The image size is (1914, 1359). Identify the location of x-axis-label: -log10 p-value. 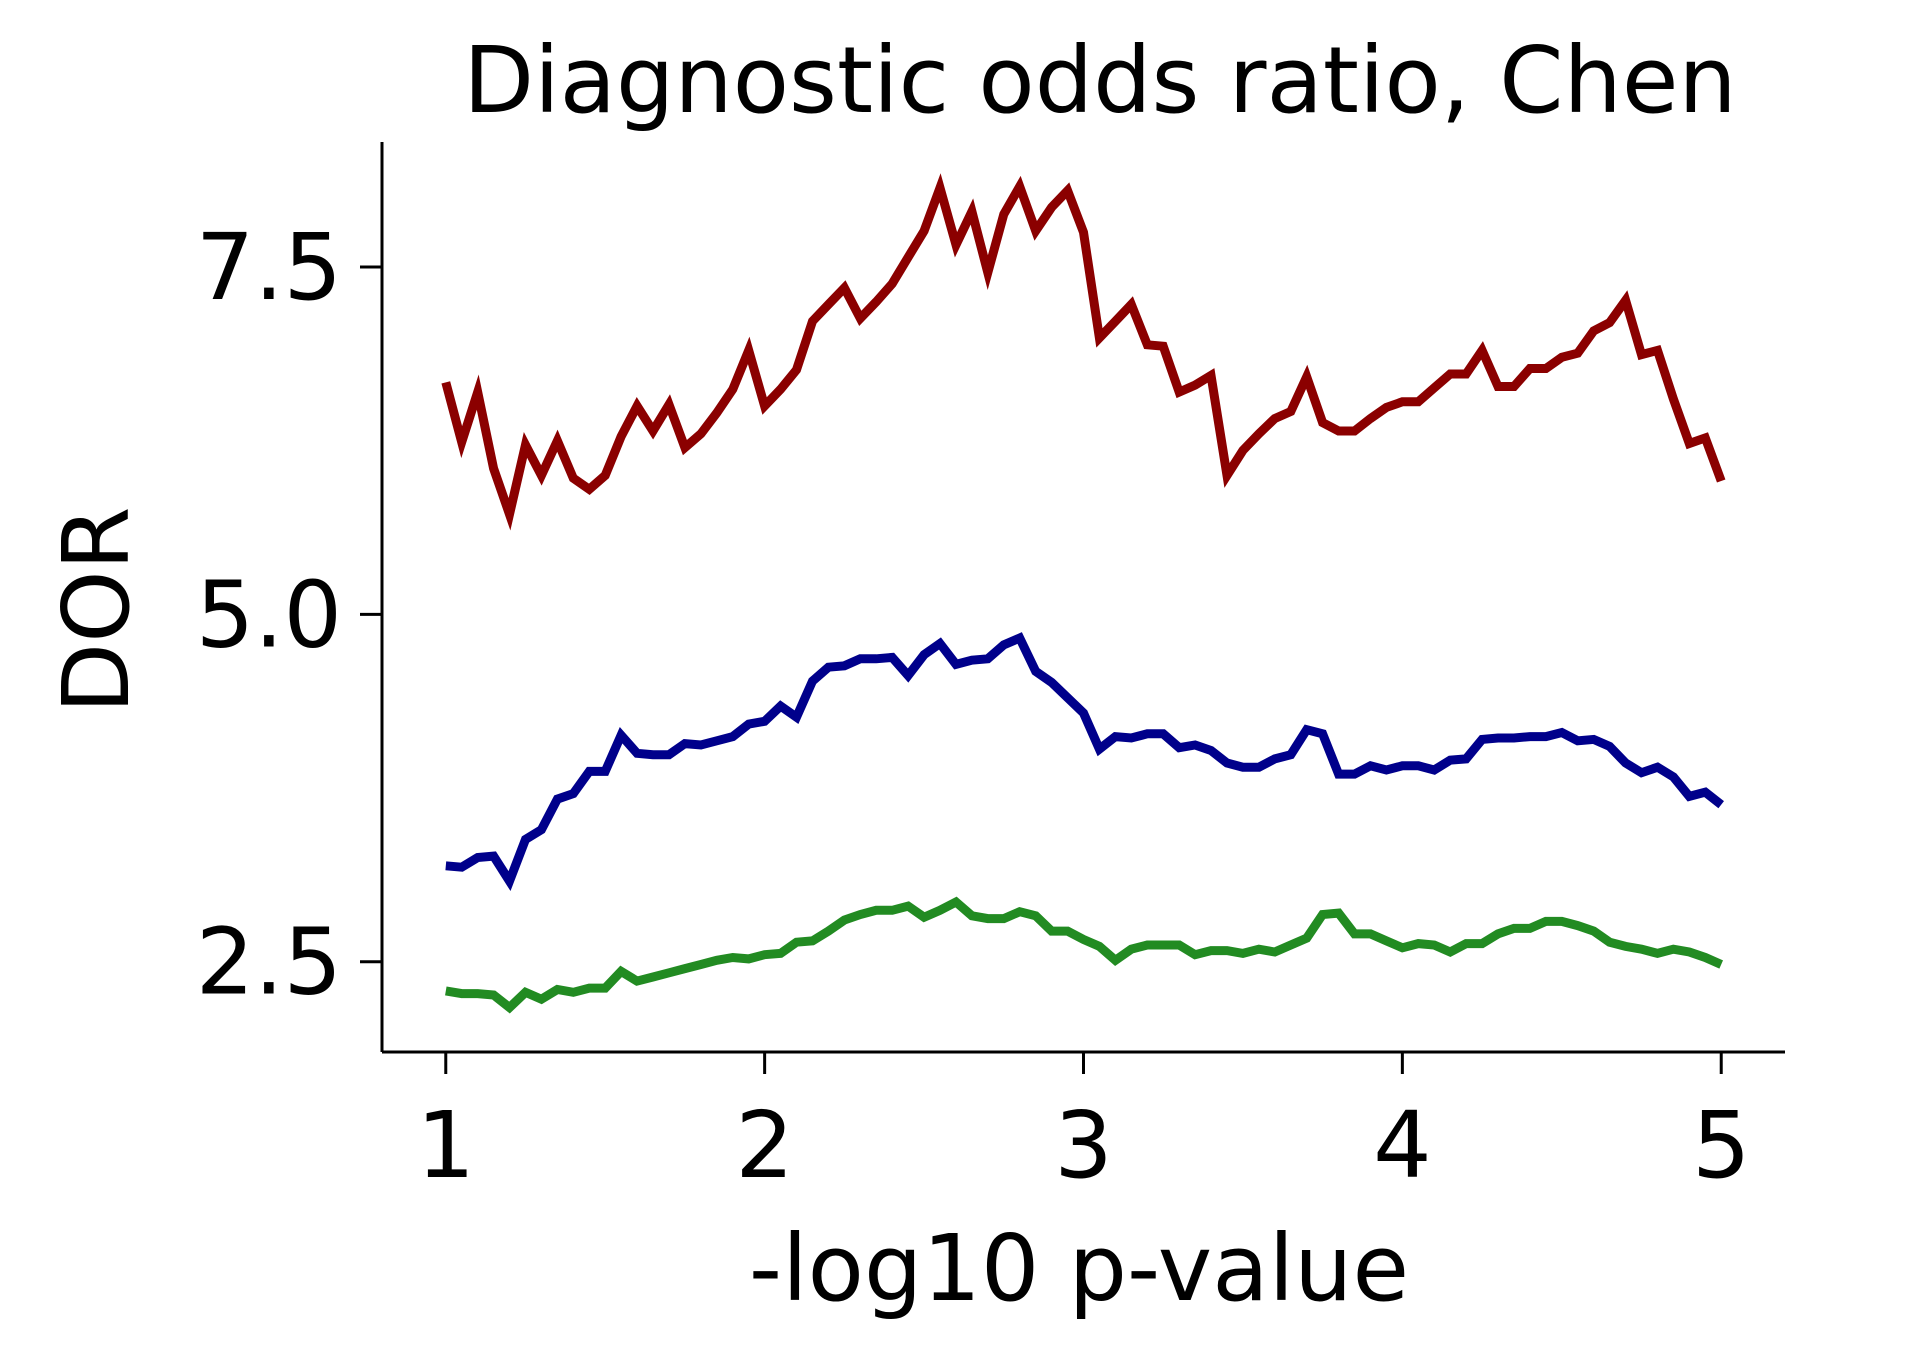
(1079, 1268).